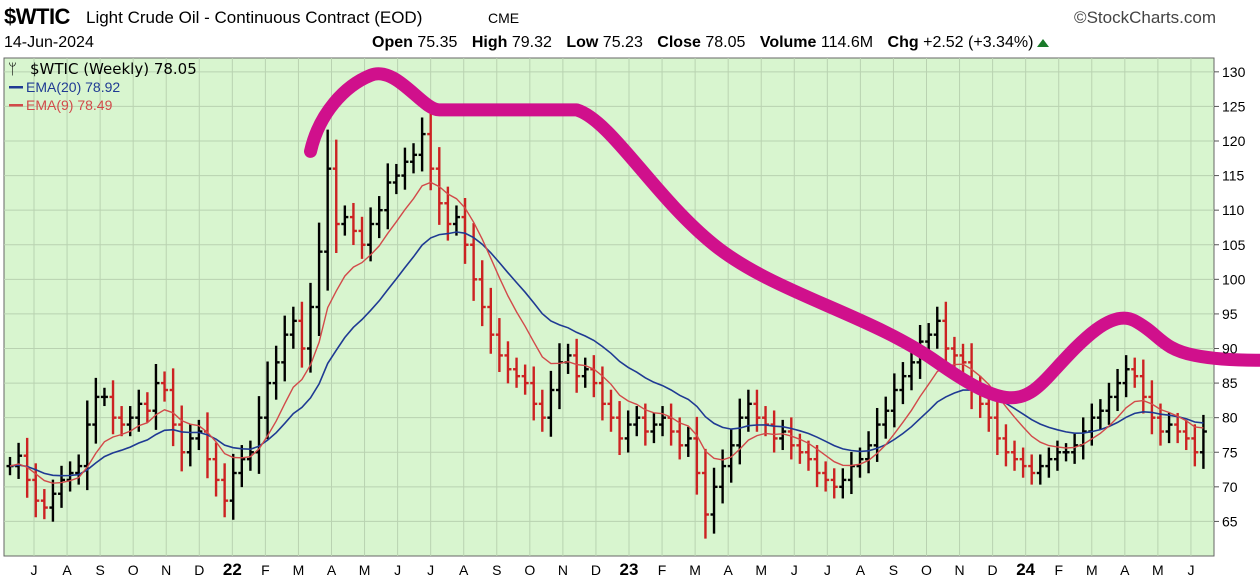  I want to click on y-tick-label: 125, so click(1234, 106).